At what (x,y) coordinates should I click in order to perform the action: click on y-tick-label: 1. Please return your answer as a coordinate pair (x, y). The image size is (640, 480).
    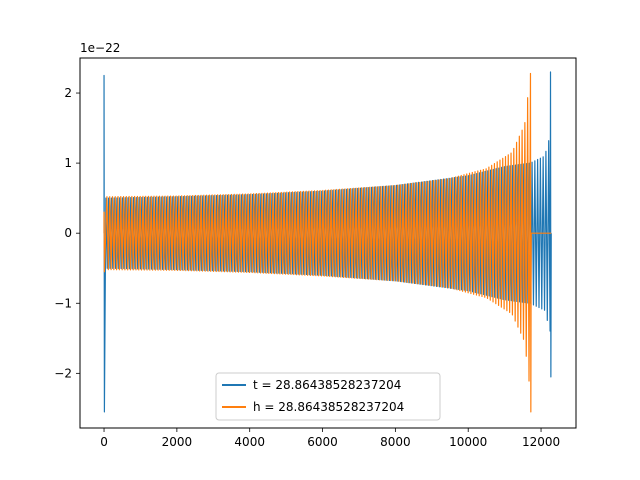
    Looking at the image, I should click on (68, 163).